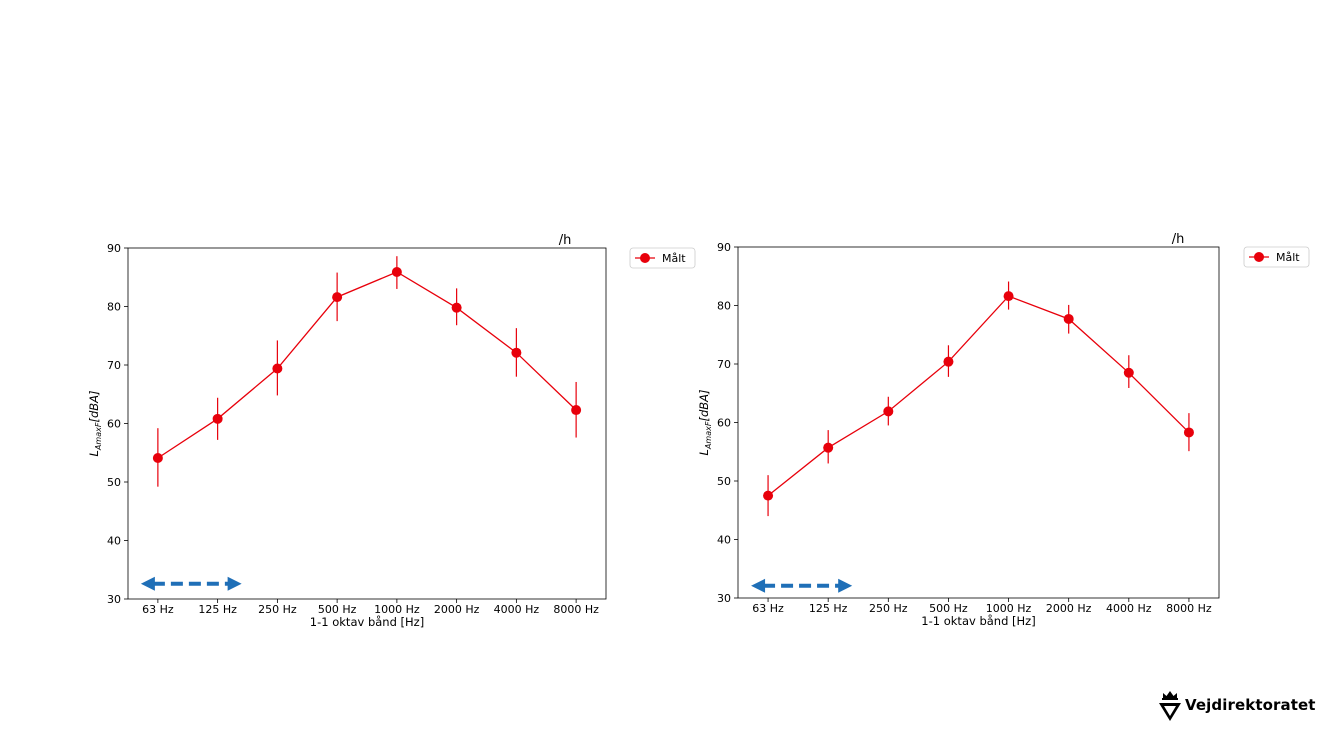  Describe the element at coordinates (1170, 706) in the screenshot. I see `crown-shield-icon` at that location.